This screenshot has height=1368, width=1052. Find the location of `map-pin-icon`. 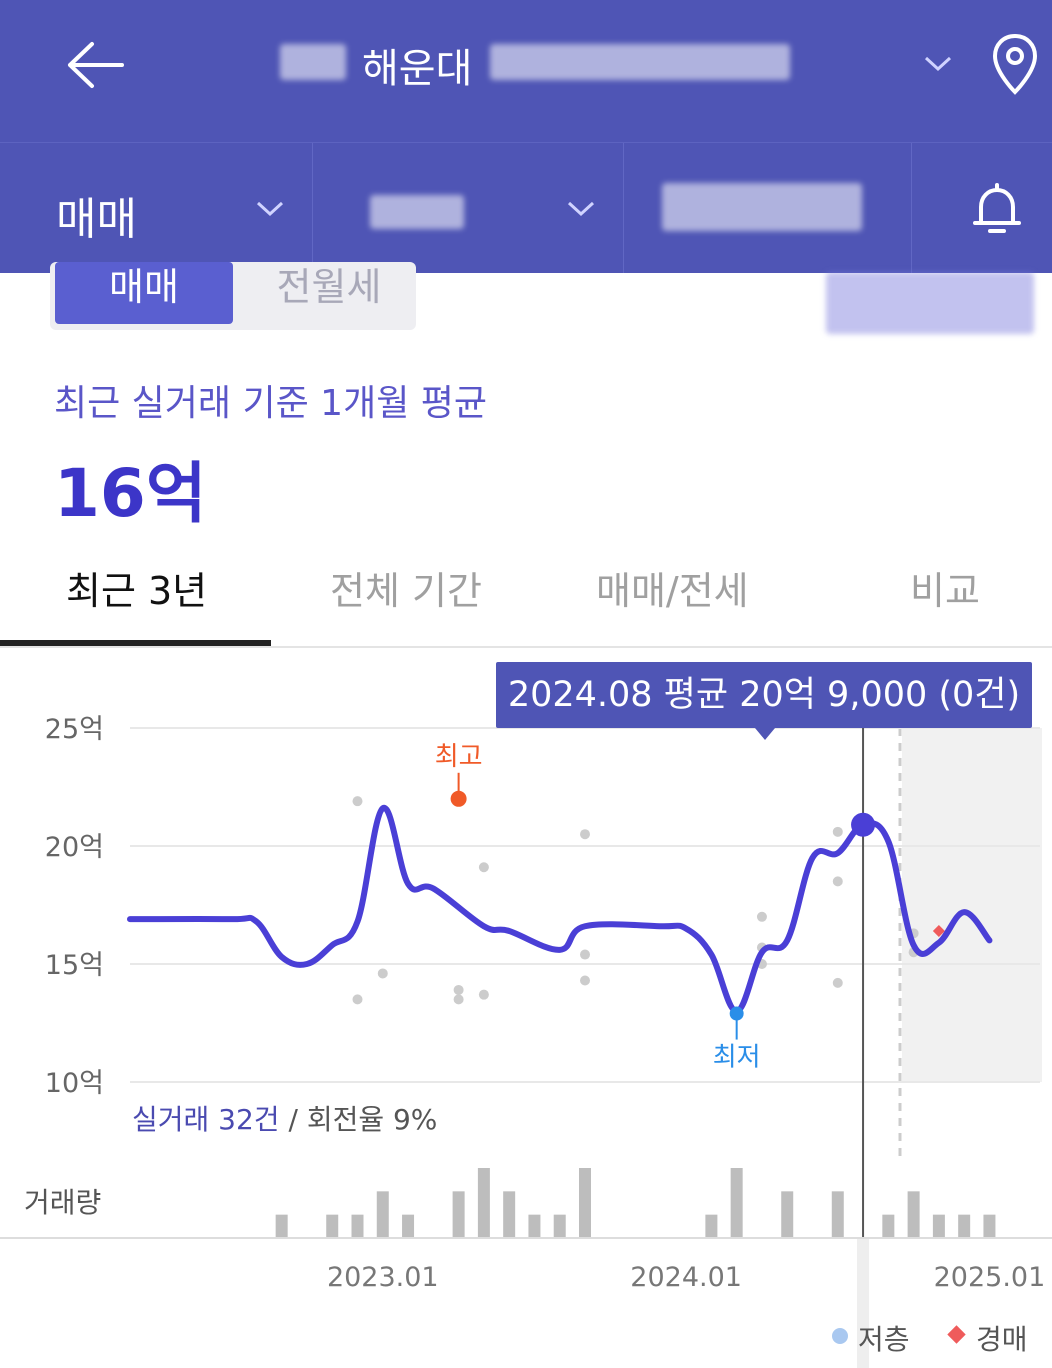

map-pin-icon is located at coordinates (1015, 65).